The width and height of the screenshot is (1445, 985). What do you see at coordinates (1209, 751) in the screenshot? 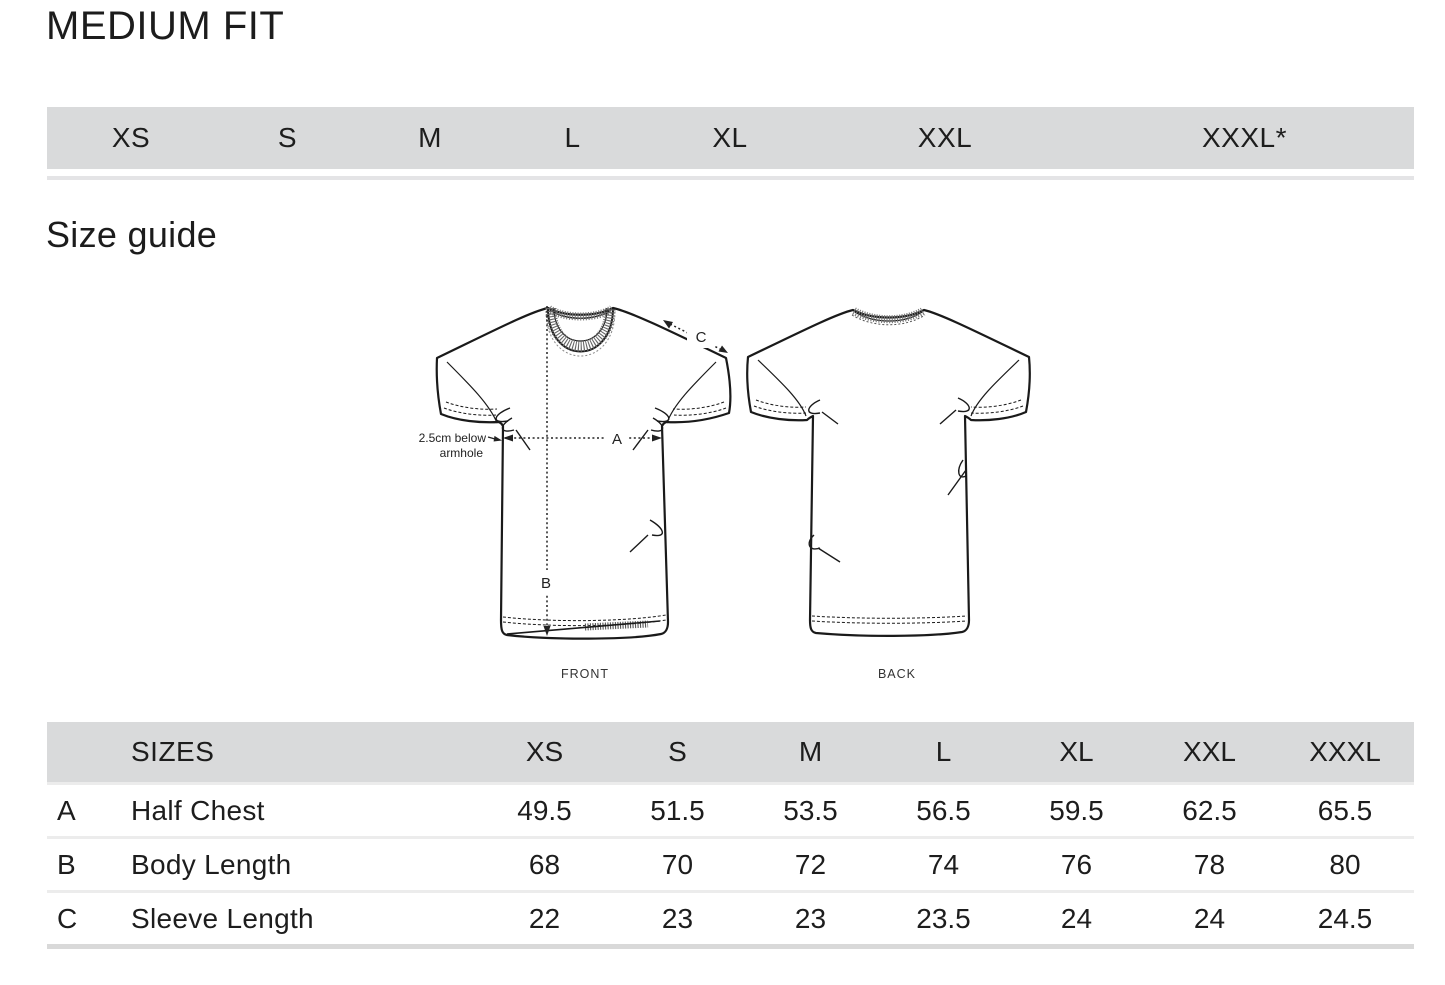
I see `col-header-xxl: XXL` at bounding box center [1209, 751].